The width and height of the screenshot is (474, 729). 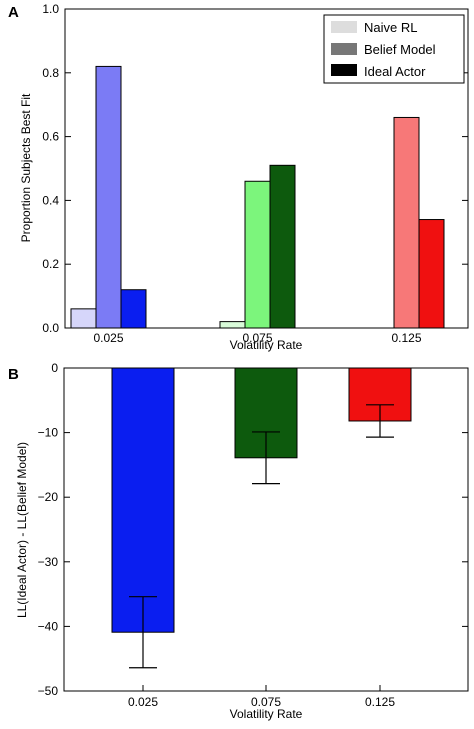 What do you see at coordinates (344, 27) in the screenshot?
I see `legend-swatch-naive-rl` at bounding box center [344, 27].